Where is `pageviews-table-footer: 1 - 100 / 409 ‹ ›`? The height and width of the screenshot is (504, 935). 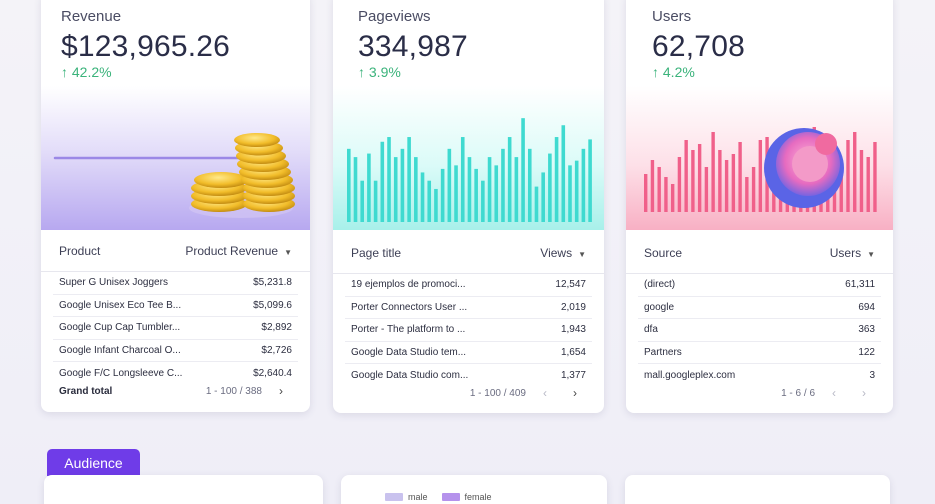
pageviews-table-footer: 1 - 100 / 409 ‹ › is located at coordinates (468, 393).